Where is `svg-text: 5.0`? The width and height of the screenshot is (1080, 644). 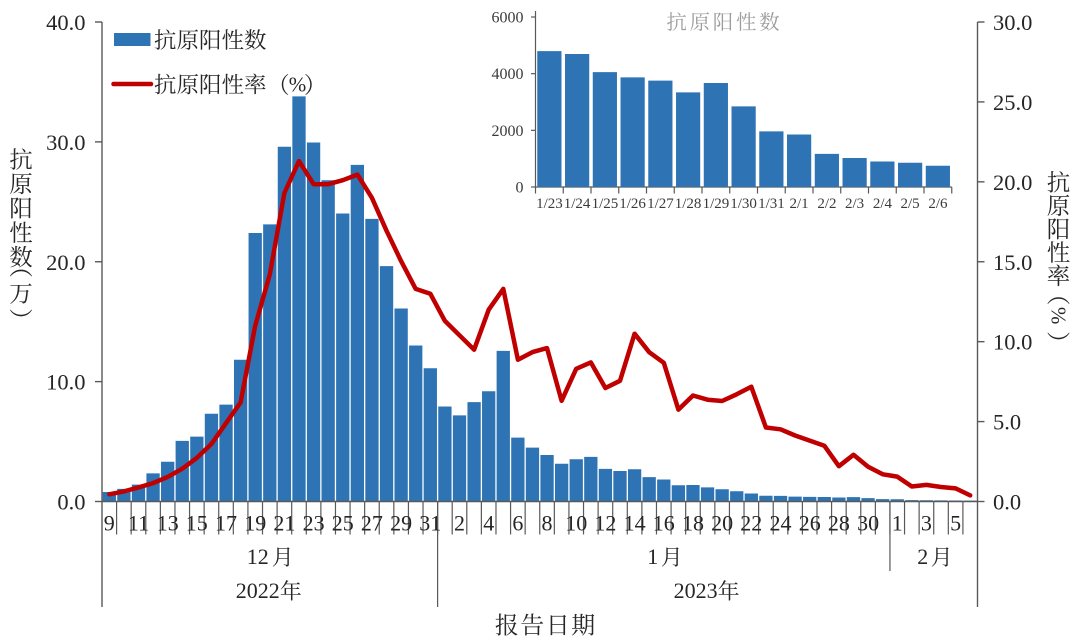 svg-text: 5.0 is located at coordinates (1007, 422).